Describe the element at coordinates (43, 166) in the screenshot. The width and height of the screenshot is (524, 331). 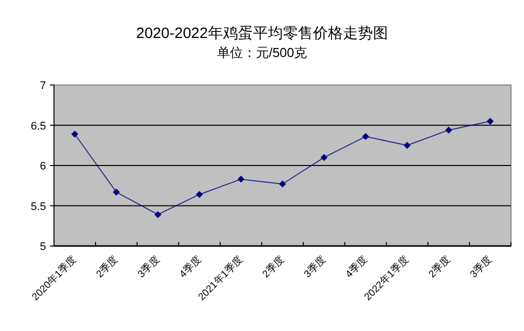
I see `y-tick-label: 6` at that location.